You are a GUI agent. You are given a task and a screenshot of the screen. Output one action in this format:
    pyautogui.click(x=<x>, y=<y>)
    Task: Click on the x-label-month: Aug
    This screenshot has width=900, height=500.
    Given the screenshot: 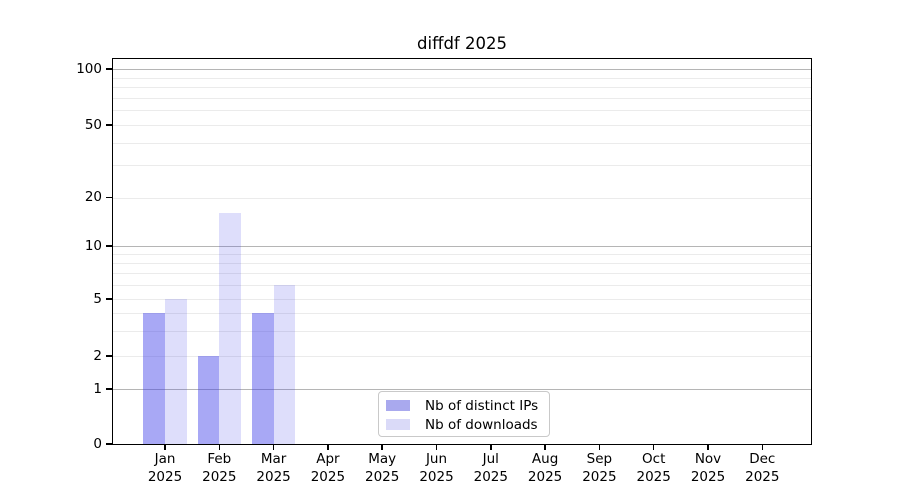 What is the action you would take?
    pyautogui.click(x=545, y=459)
    